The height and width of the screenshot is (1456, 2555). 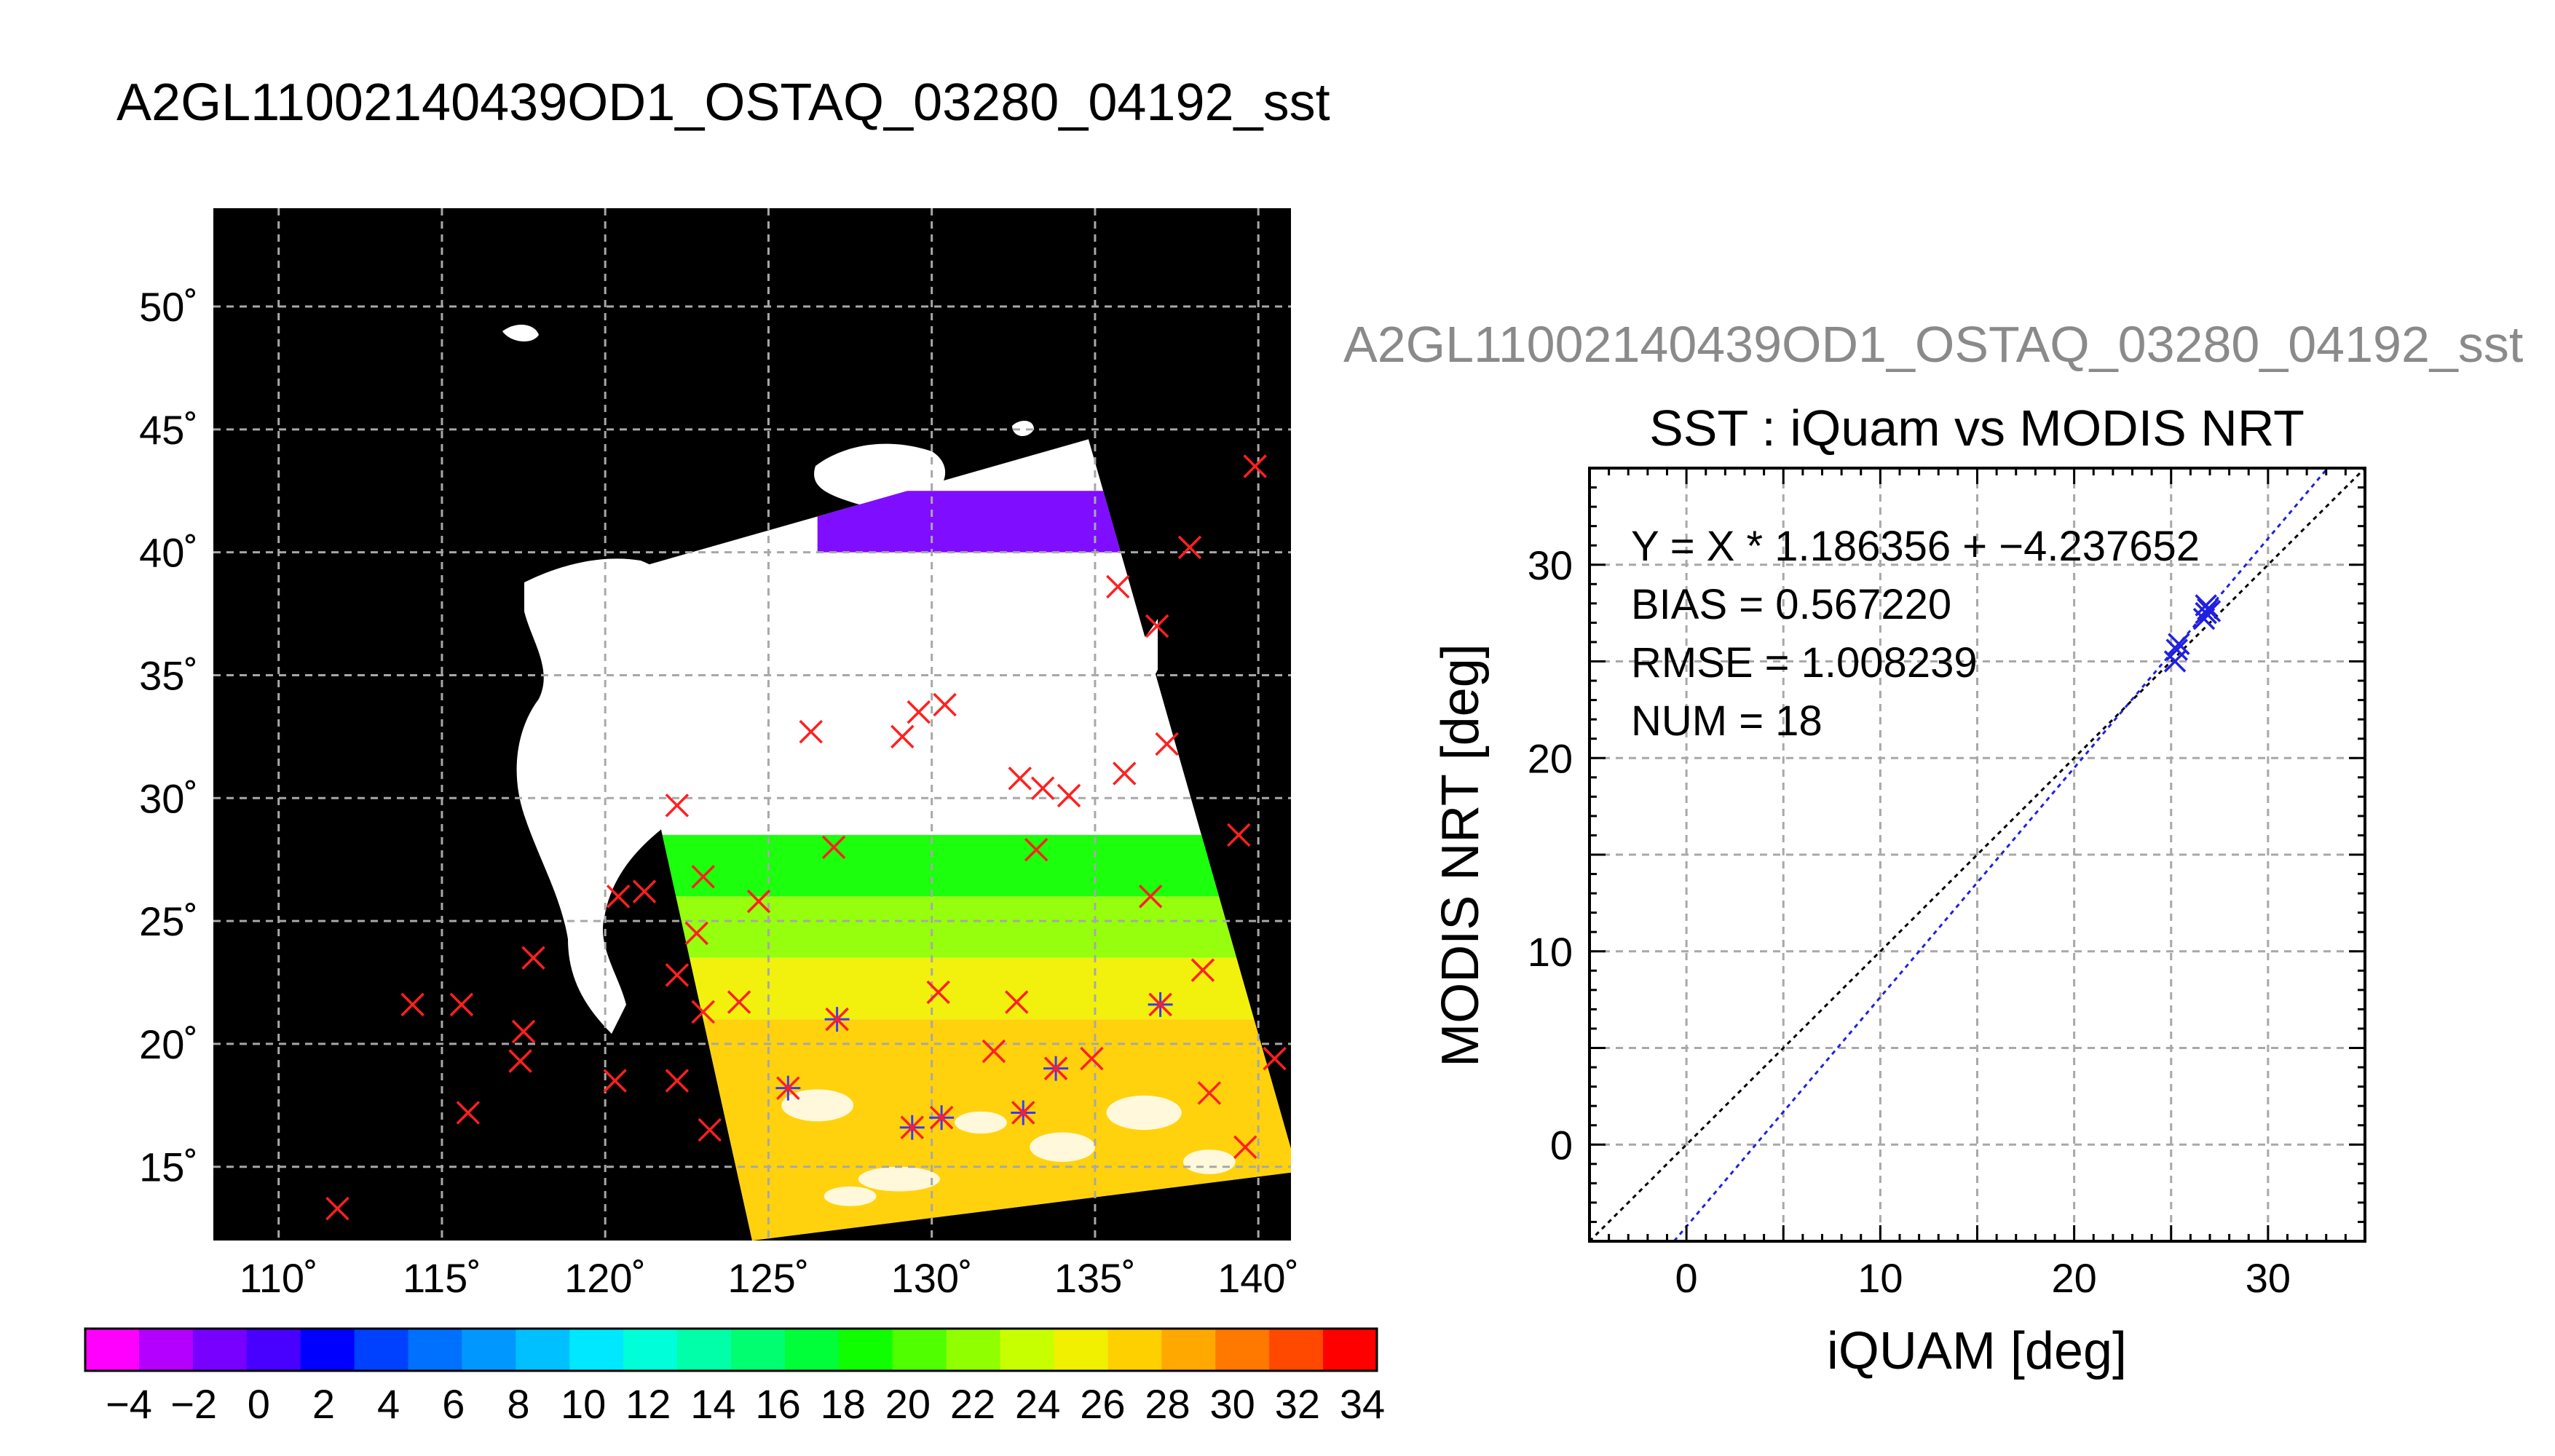 I want to click on colorbar-tick-label: 30, so click(x=1232, y=1404).